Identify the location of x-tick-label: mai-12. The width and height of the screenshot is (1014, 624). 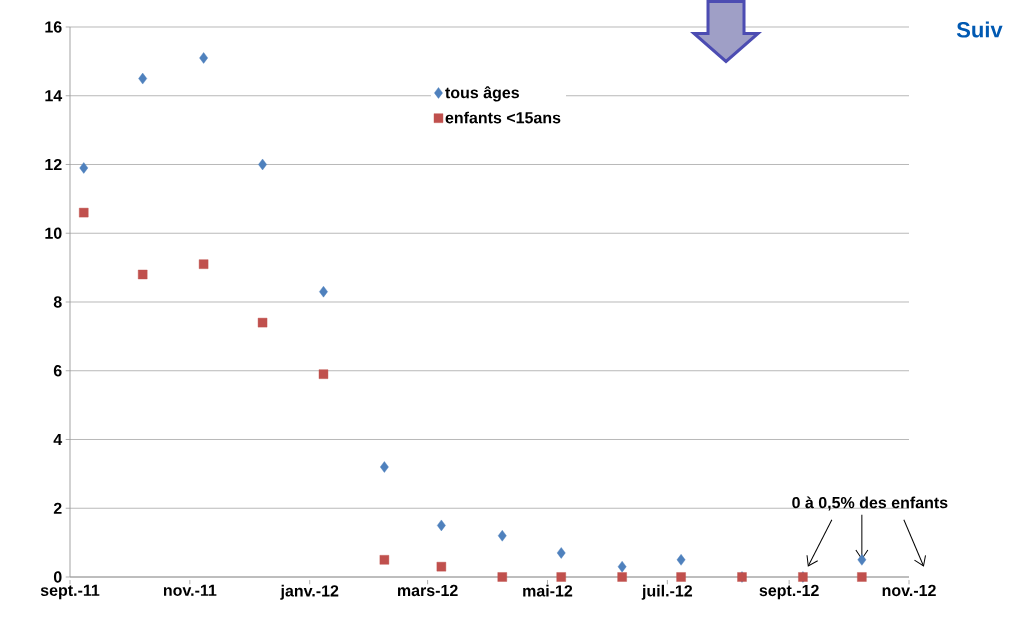
(548, 591).